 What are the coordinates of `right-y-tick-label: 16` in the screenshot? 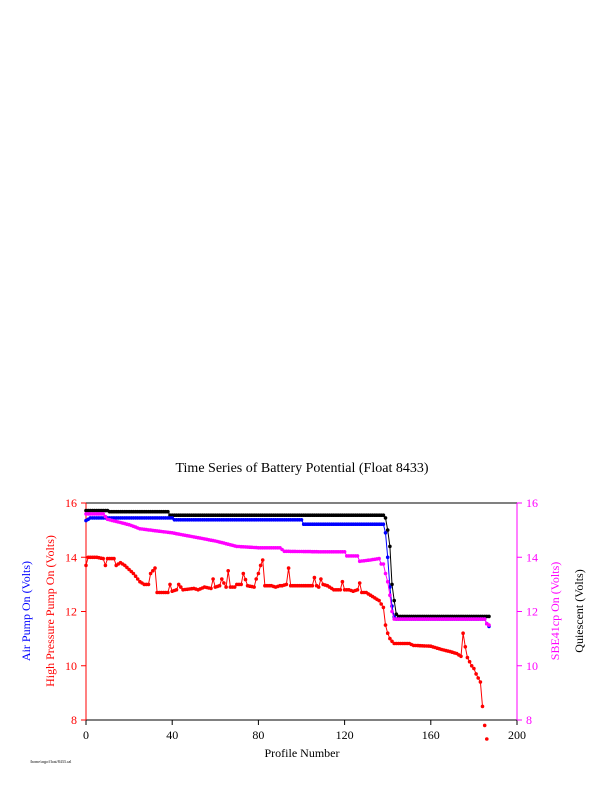 It's located at (532, 503).